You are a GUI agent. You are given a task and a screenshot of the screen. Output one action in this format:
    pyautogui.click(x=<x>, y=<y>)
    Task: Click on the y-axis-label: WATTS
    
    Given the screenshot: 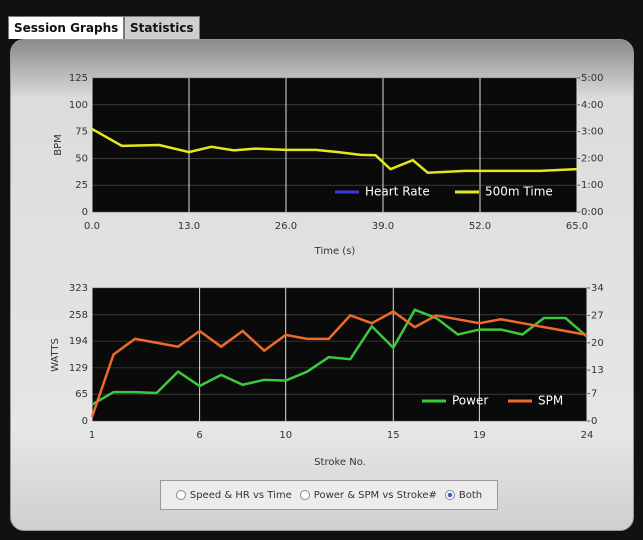 What is the action you would take?
    pyautogui.click(x=55, y=355)
    